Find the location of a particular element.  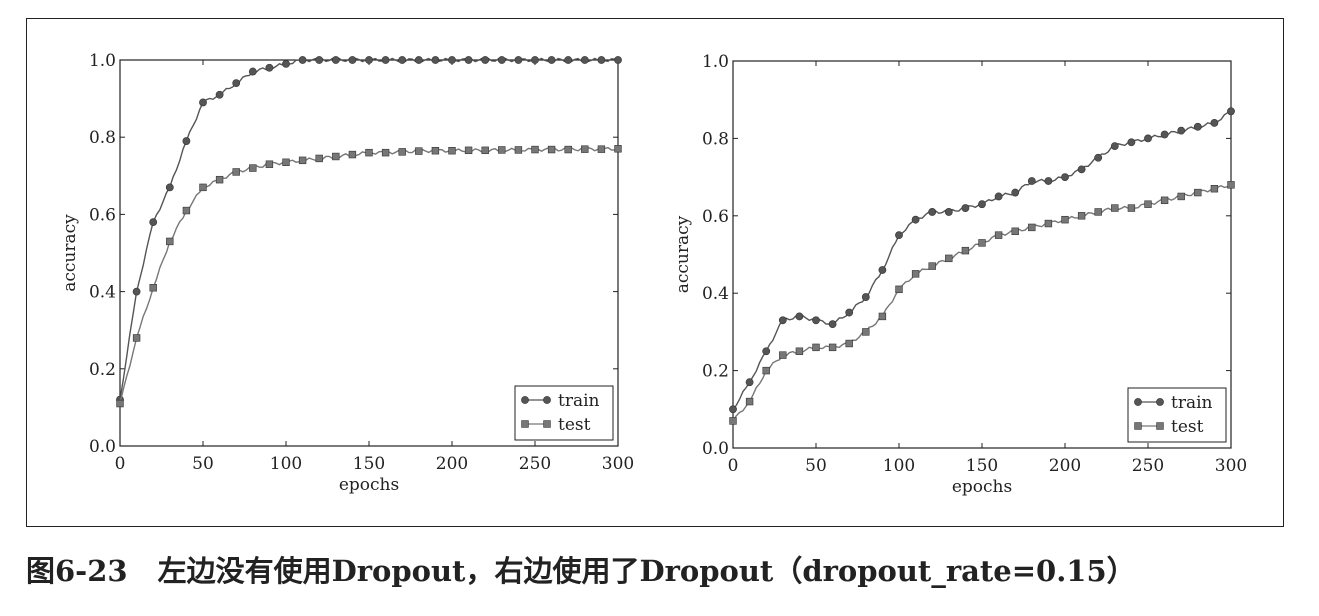

caption-label: 图6-23 is located at coordinates (77, 571).